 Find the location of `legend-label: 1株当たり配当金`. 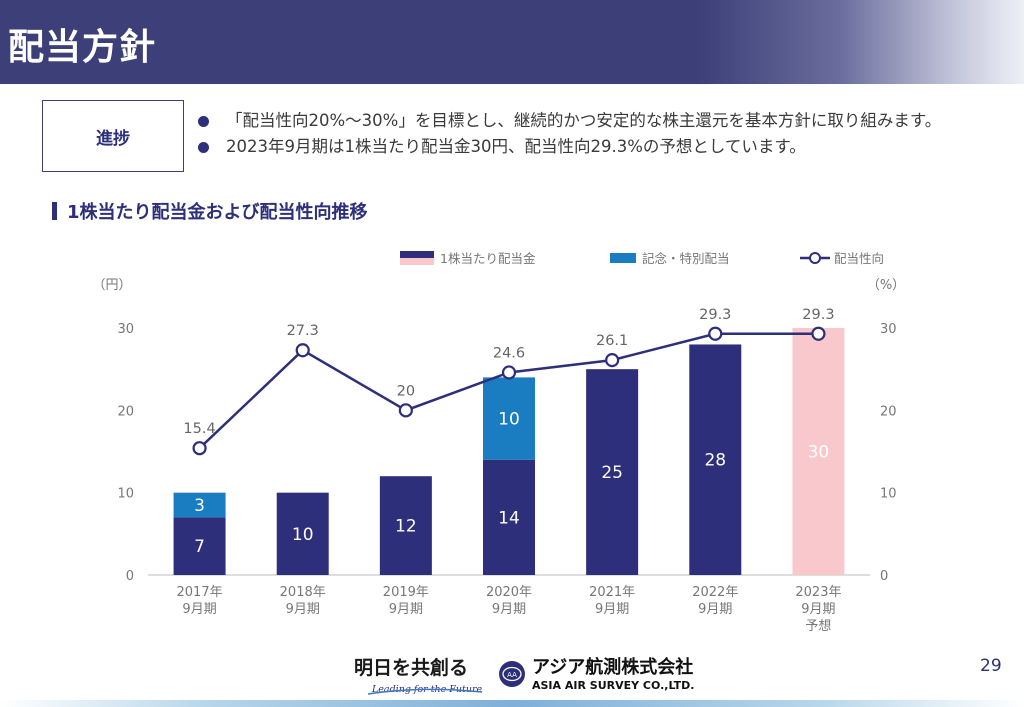

legend-label: 1株当たり配当金 is located at coordinates (488, 258).